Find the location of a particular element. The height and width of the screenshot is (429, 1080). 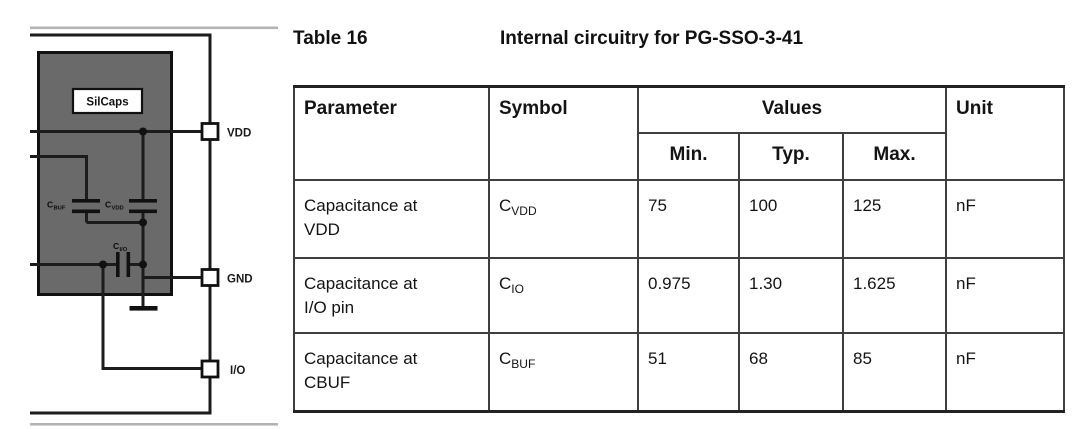

cbuf-label: C BUF is located at coordinates (56, 206).